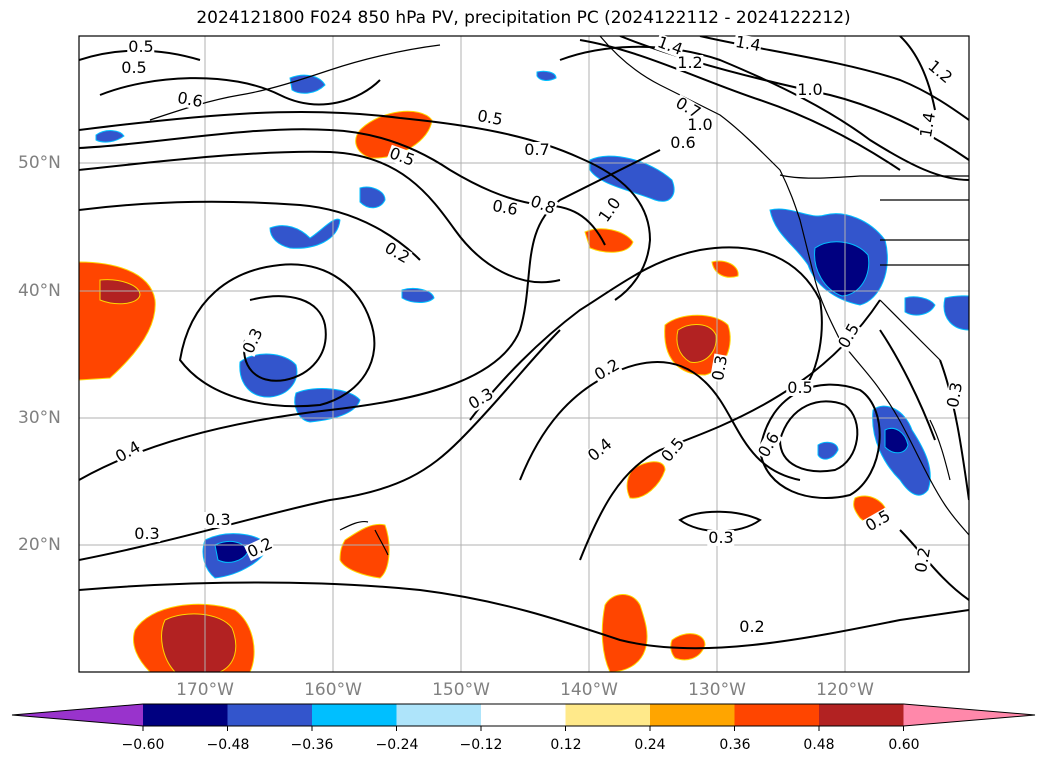 This screenshot has width=1047, height=765. Describe the element at coordinates (312, 745) in the screenshot. I see `colorbar-tick-label: −0.36` at that location.